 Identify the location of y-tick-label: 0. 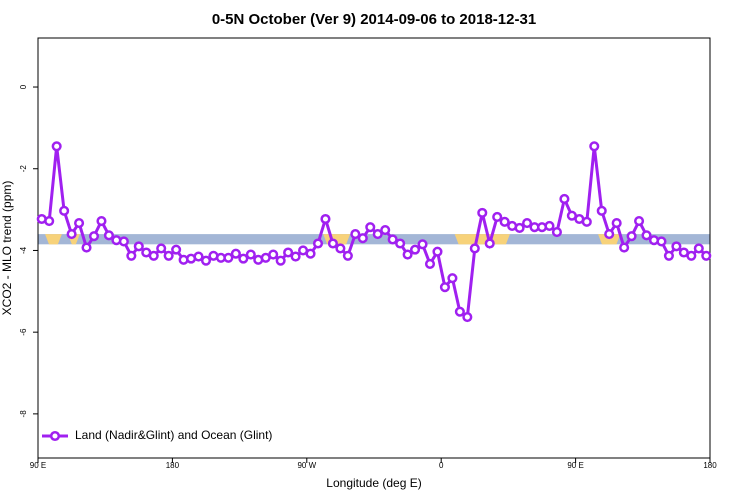
(23, 86).